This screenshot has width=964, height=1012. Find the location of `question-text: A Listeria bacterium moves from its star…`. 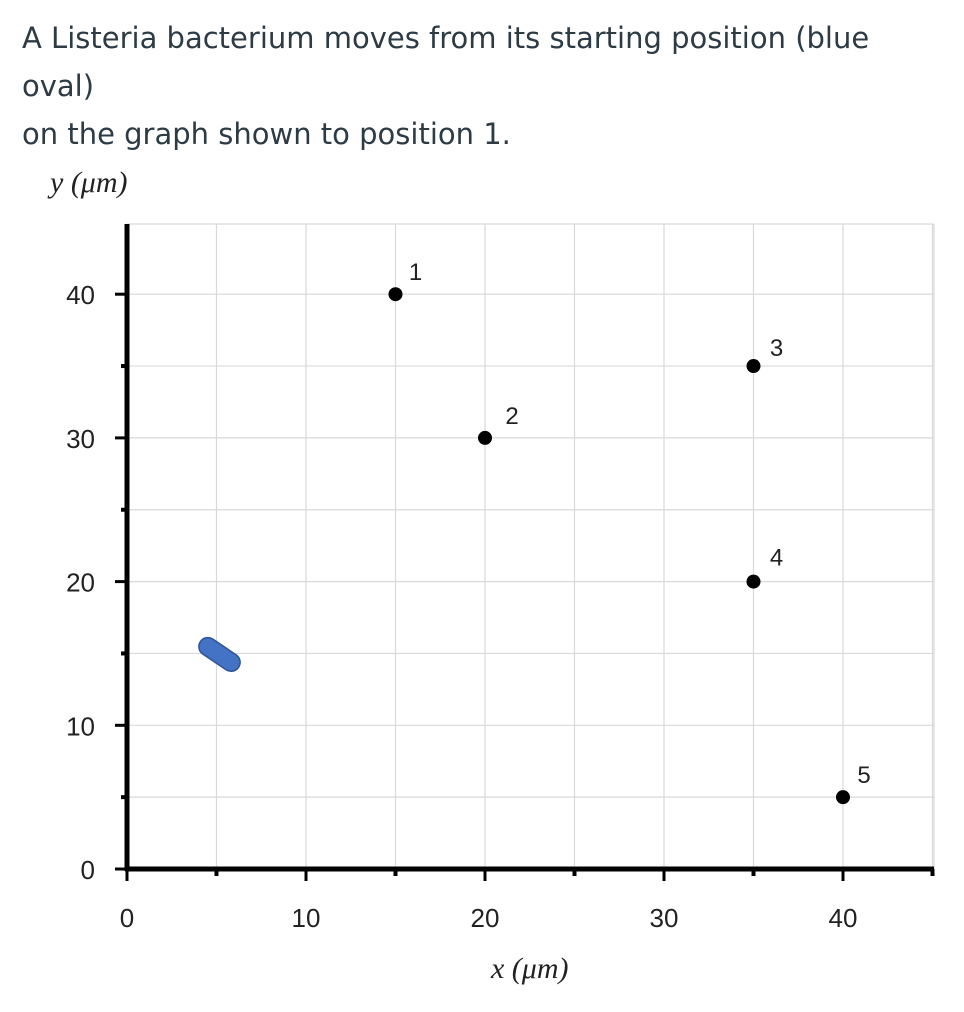

question-text: A Listeria bacterium moves from its star… is located at coordinates (482, 86).